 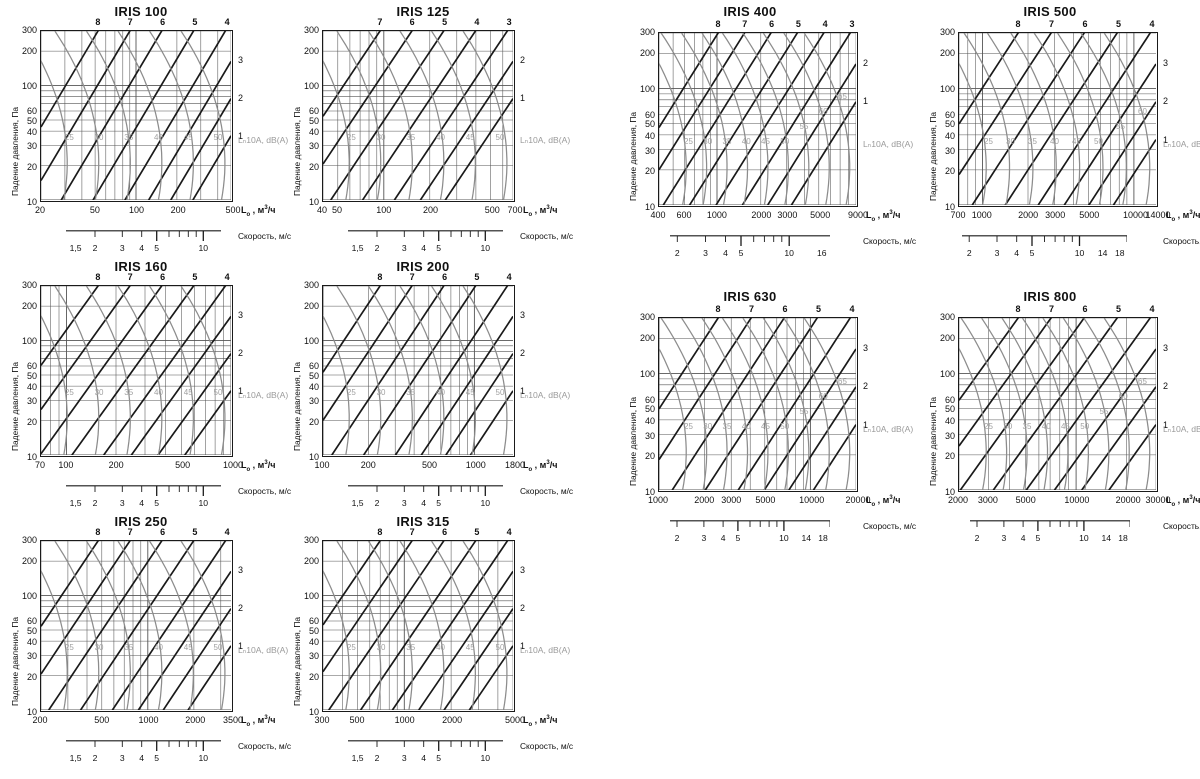 I want to click on noise-curve-label: 60, so click(x=823, y=396).